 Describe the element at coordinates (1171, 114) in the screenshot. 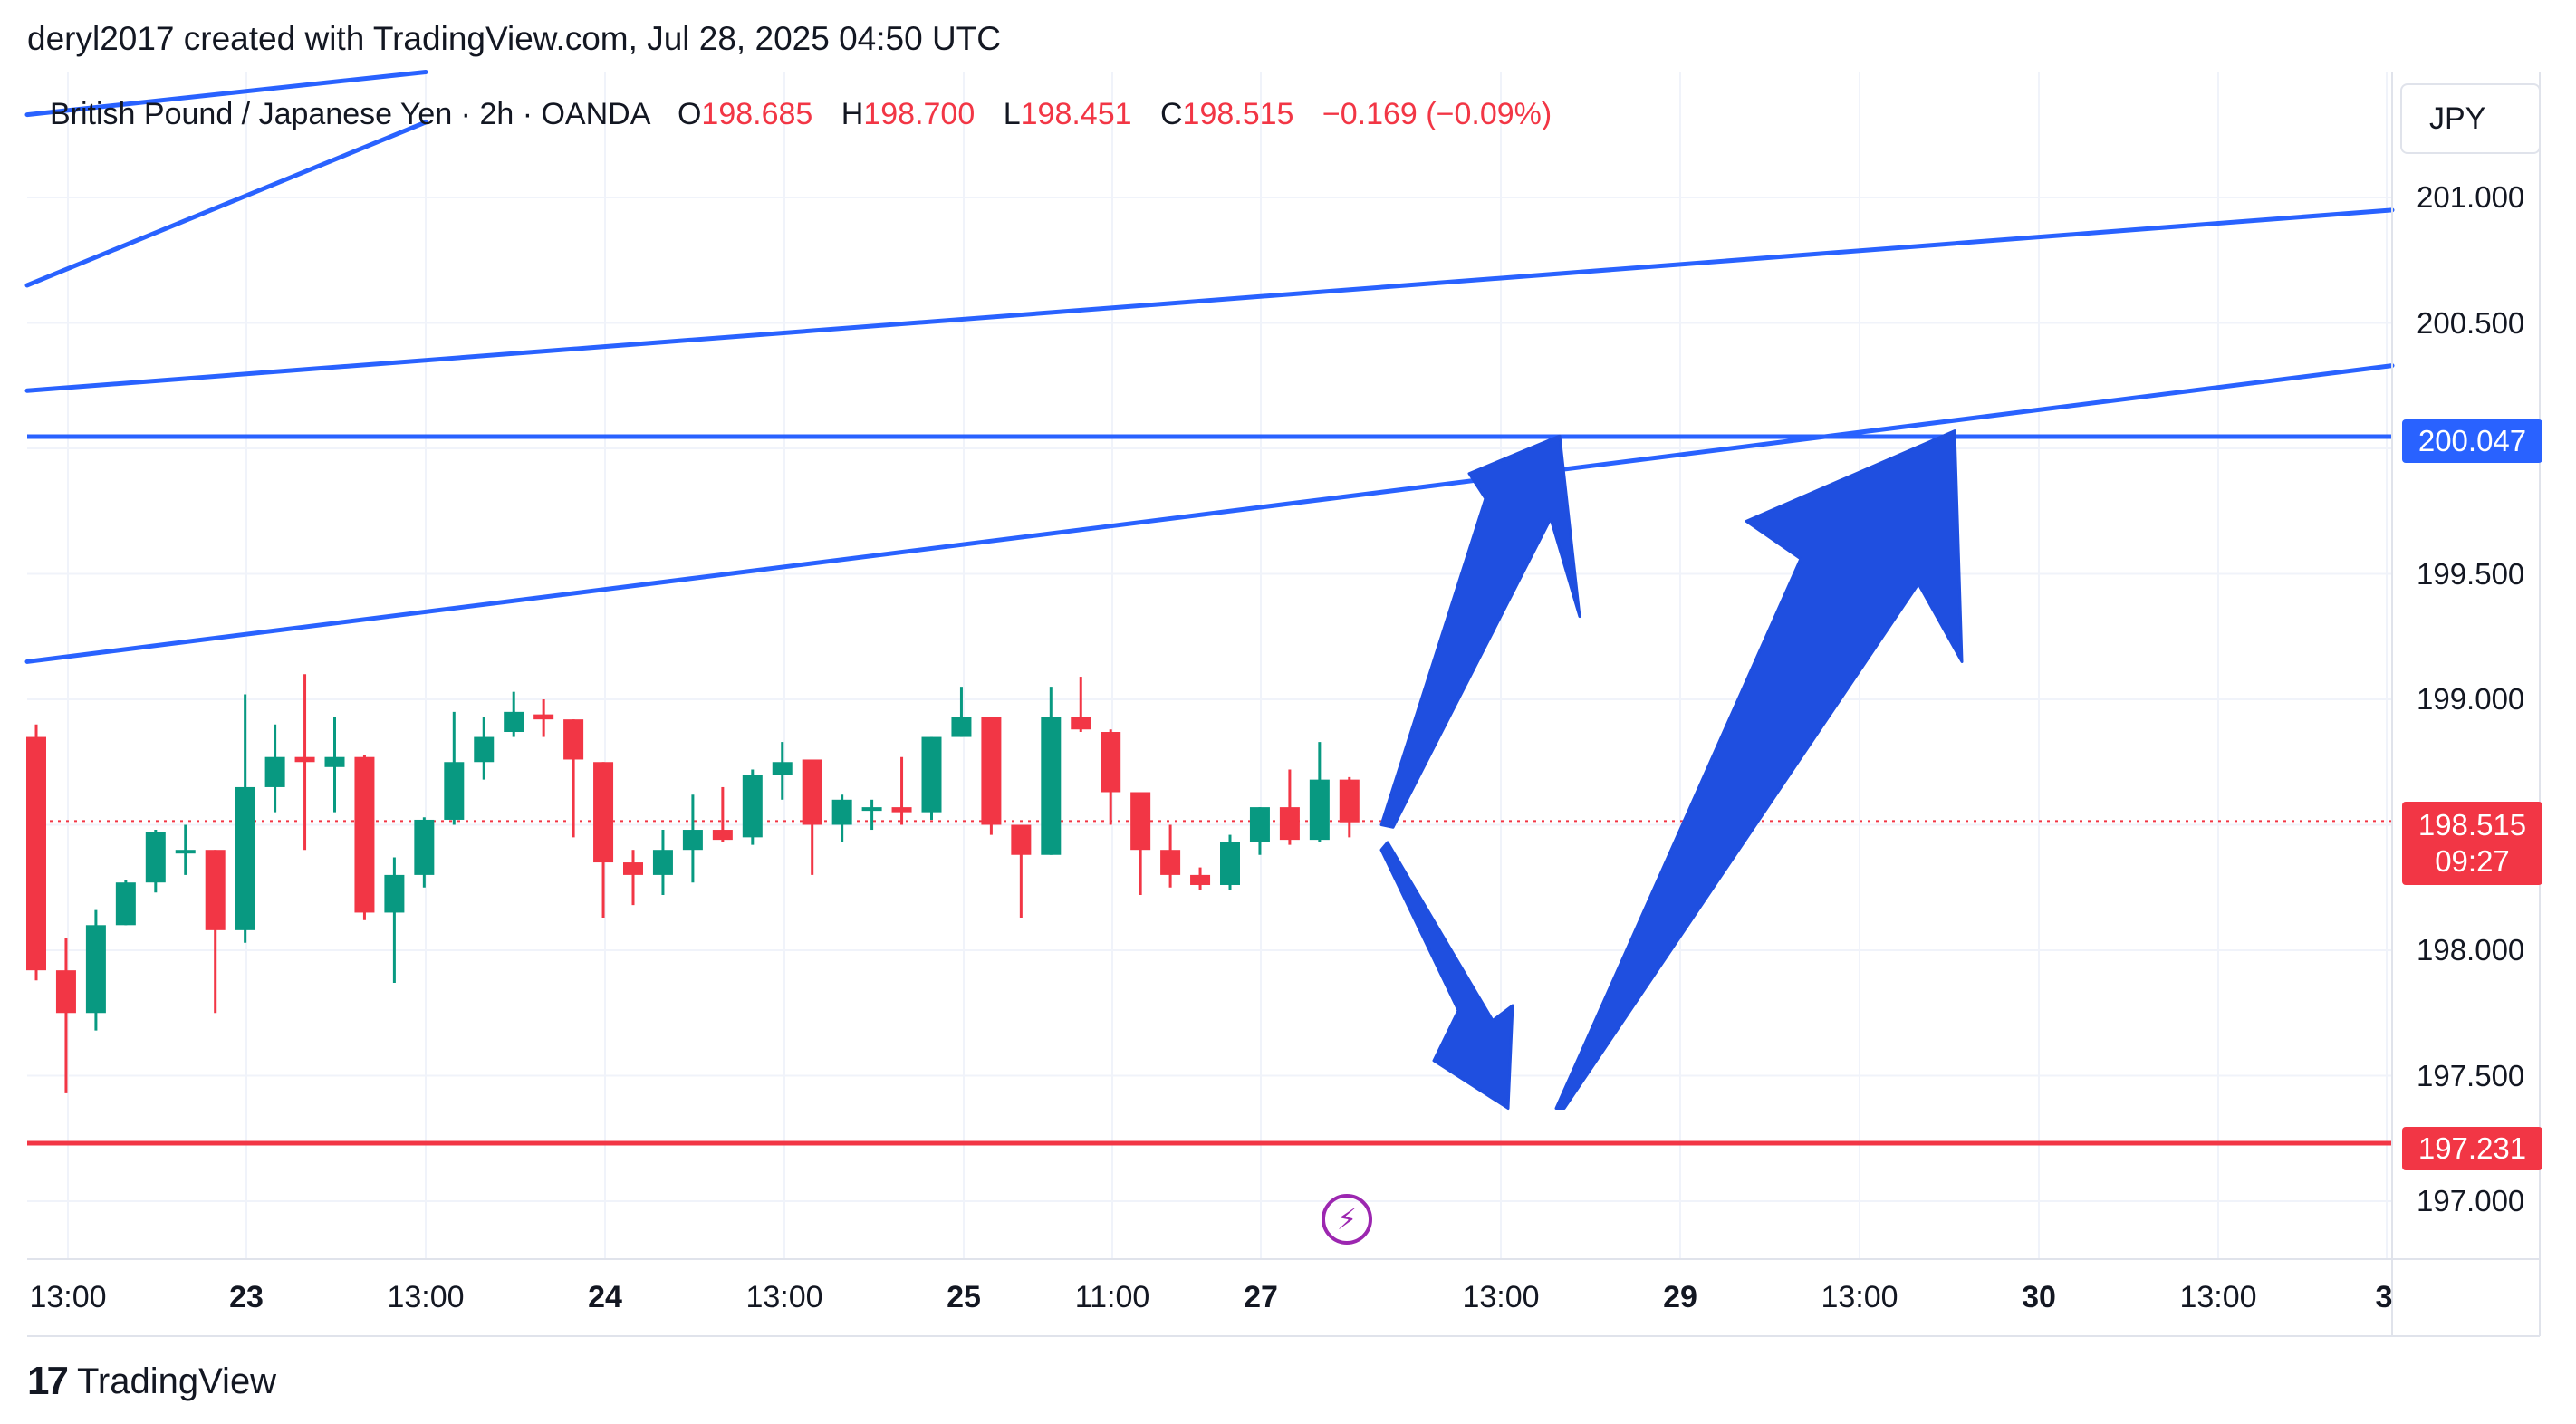

I see `close-label: C` at that location.